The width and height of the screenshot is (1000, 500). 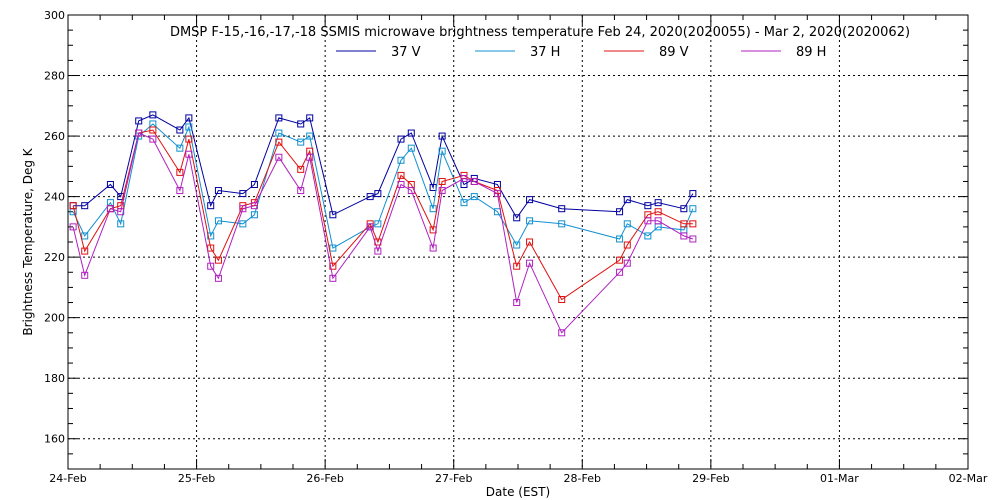 What do you see at coordinates (324, 478) in the screenshot?
I see `x-tick-label: 26-Feb` at bounding box center [324, 478].